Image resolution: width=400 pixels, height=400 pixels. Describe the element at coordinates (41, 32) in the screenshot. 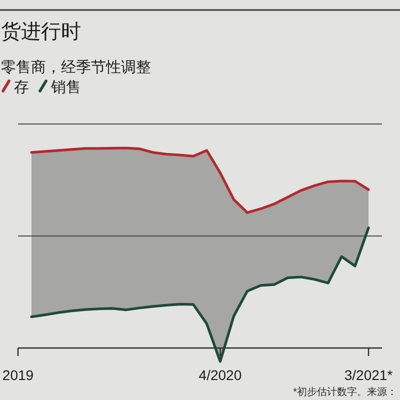

I see `title: 货进行时` at that location.